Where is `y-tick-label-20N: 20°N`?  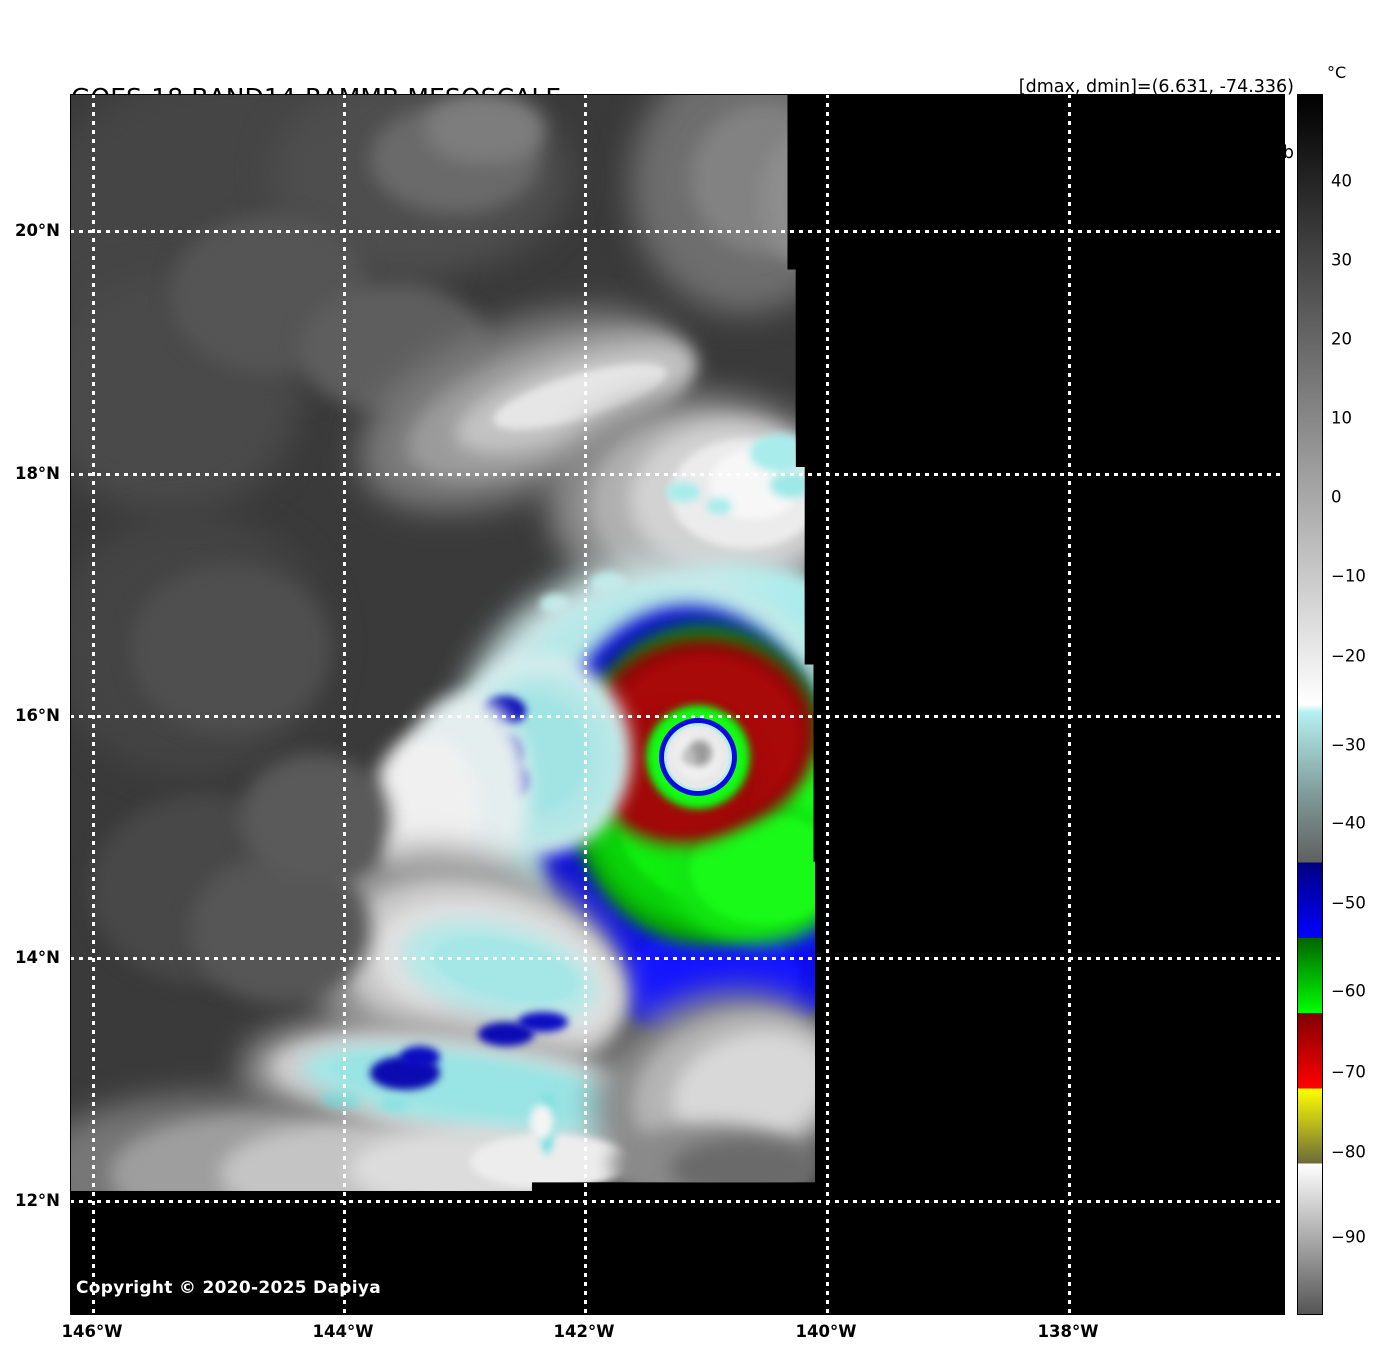 y-tick-label-20N: 20°N is located at coordinates (37, 230).